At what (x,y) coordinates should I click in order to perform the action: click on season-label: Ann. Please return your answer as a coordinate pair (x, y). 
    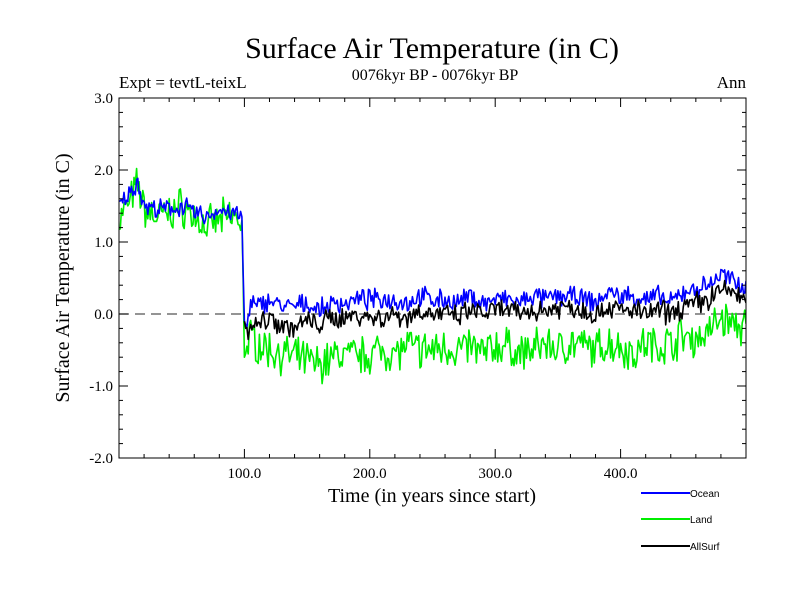
    Looking at the image, I should click on (732, 82).